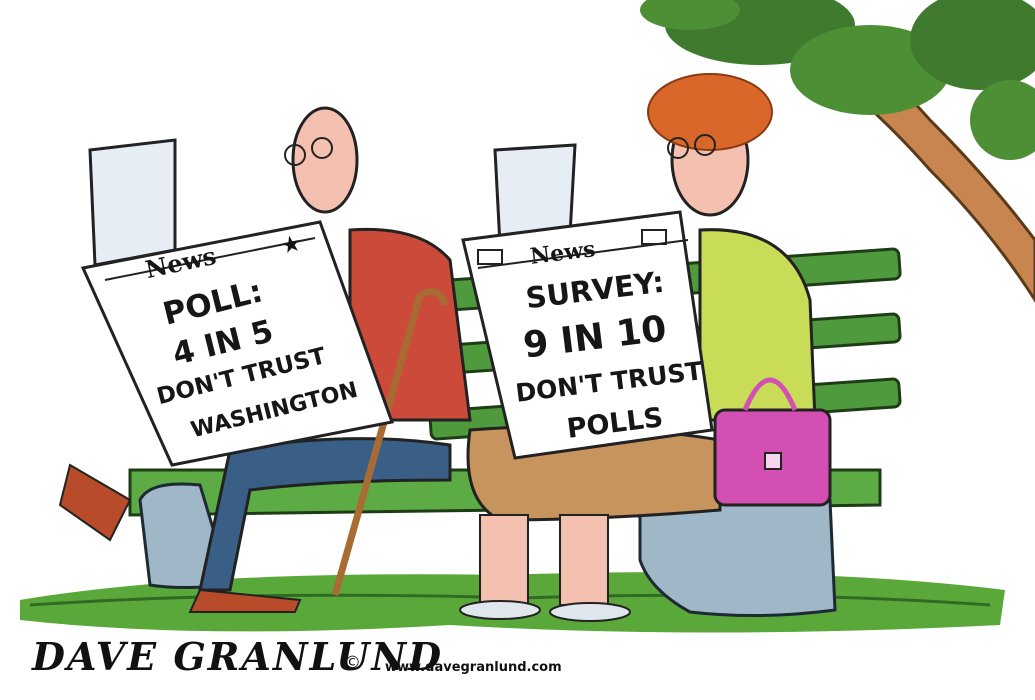 Image resolution: width=1035 pixels, height=700 pixels. Describe the element at coordinates (352, 663) in the screenshot. I see `copyright-icon: ©` at that location.